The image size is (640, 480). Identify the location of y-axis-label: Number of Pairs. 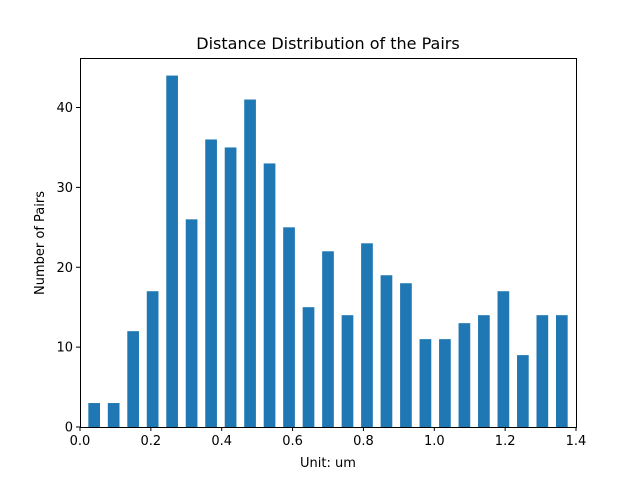
(40, 243).